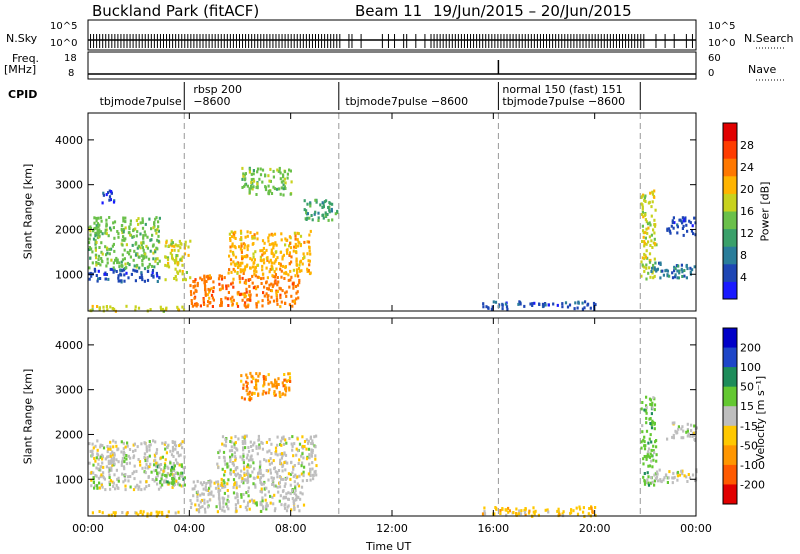 Image resolution: width=800 pixels, height=554 pixels. I want to click on freq-panel-frame, so click(392, 65).